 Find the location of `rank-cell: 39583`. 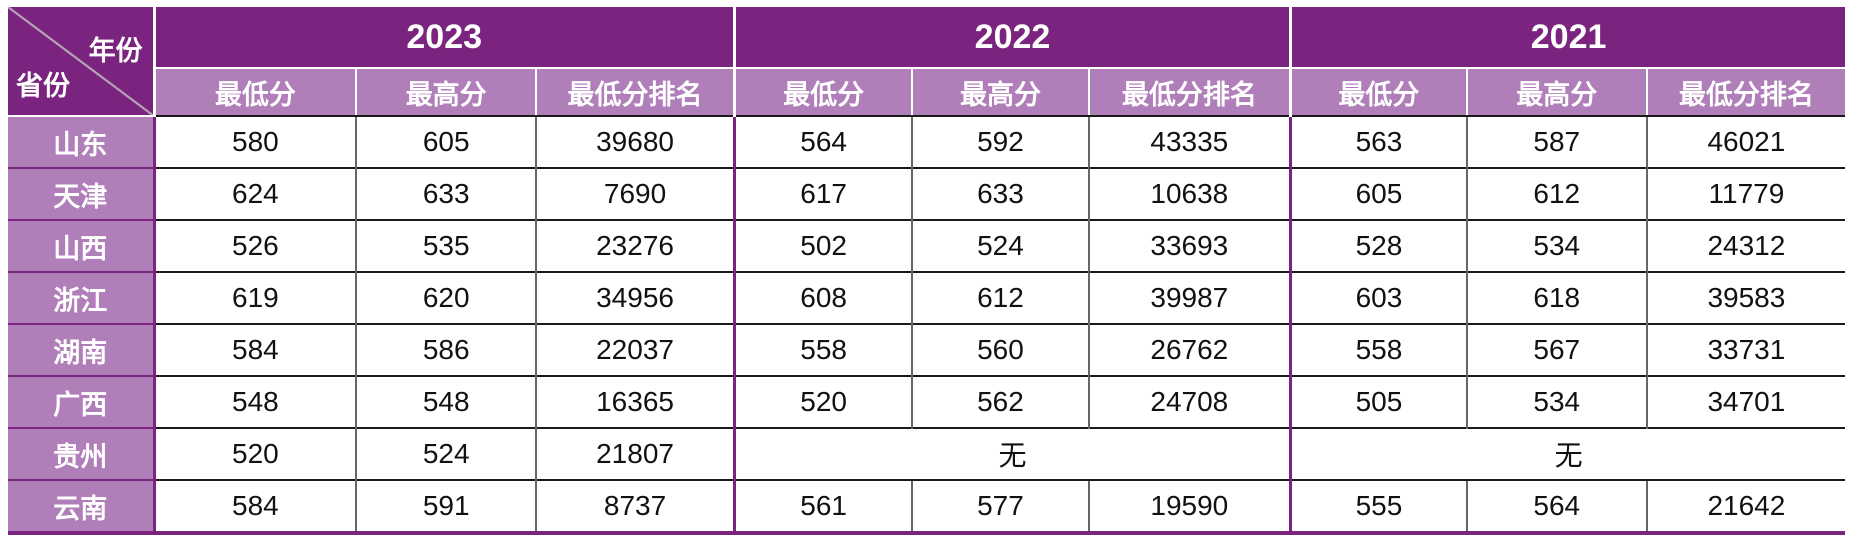

rank-cell: 39583 is located at coordinates (1745, 297).